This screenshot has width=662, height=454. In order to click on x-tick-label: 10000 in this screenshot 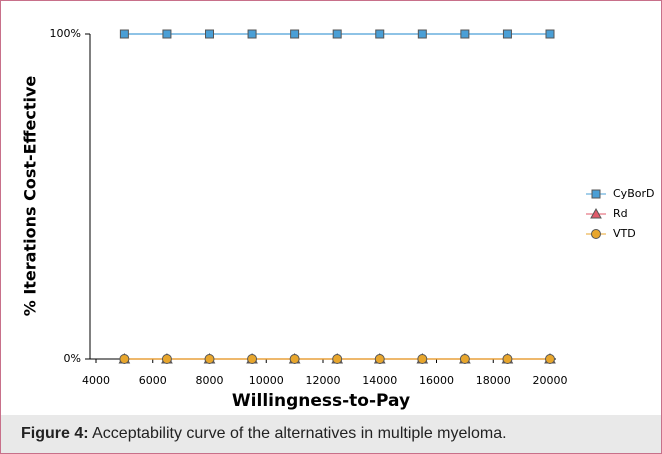, I will do `click(266, 380)`.